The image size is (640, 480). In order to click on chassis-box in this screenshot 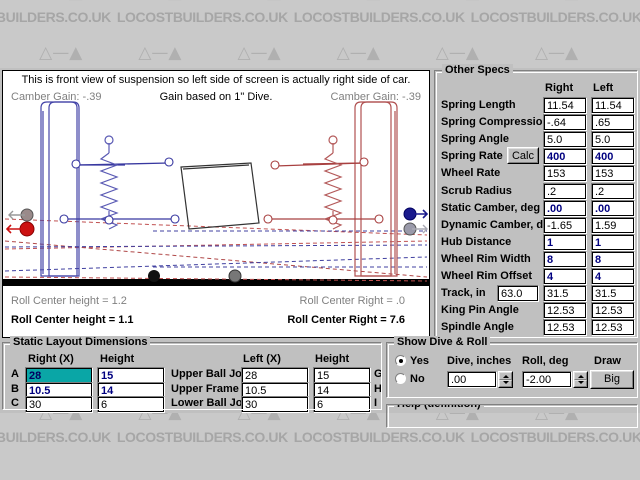, I will do `click(220, 196)`.